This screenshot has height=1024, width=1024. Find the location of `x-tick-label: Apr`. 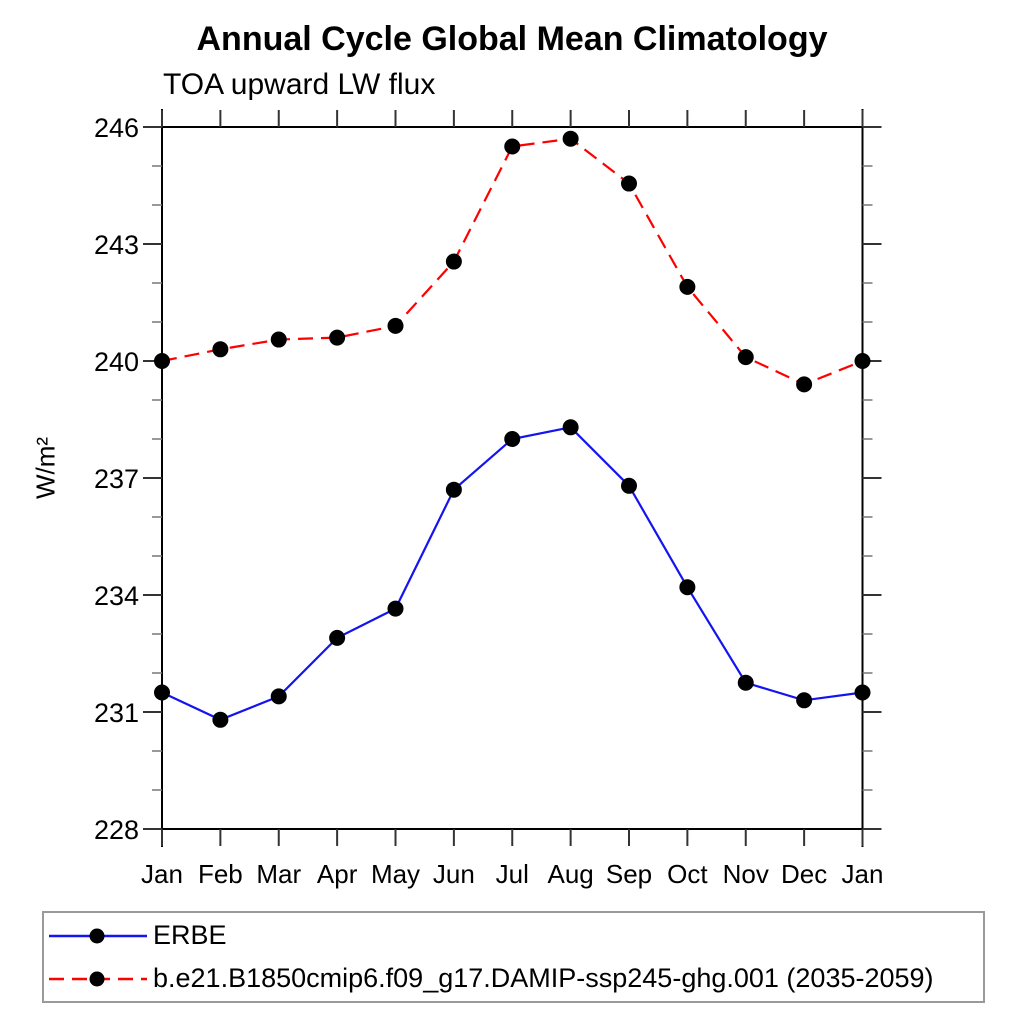

x-tick-label: Apr is located at coordinates (337, 874).